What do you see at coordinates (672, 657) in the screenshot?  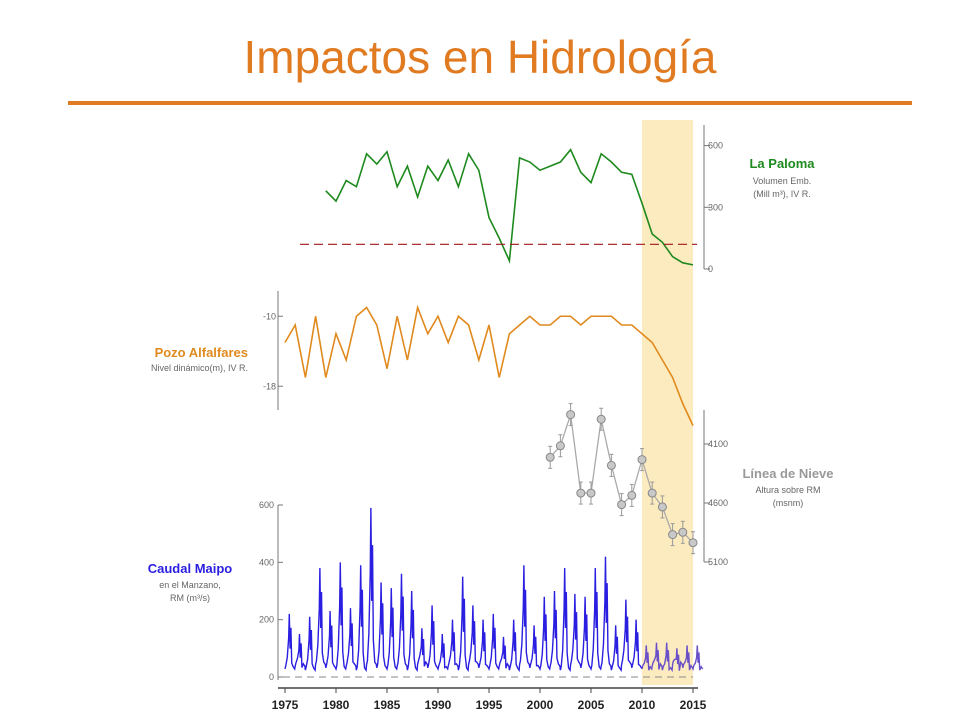 I see `caudal-series-line-recent` at bounding box center [672, 657].